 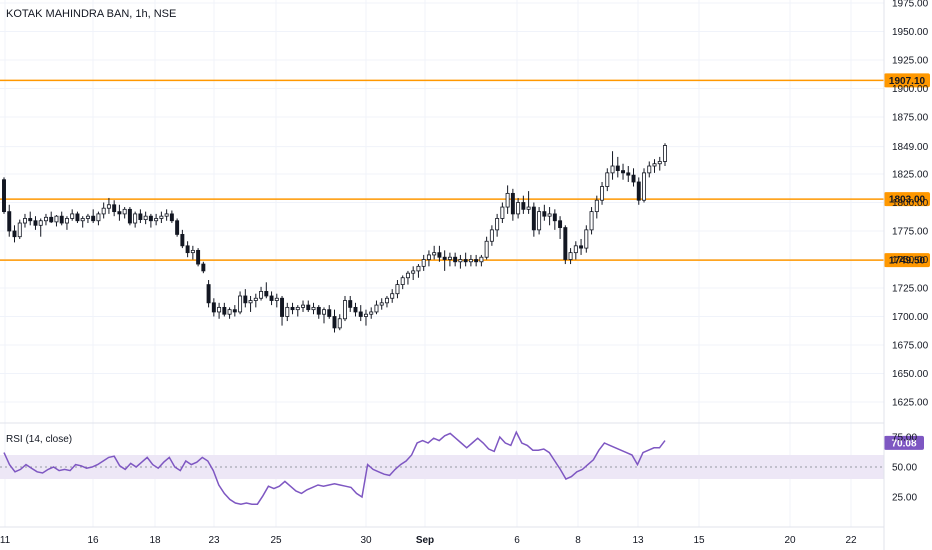 What do you see at coordinates (463, 467) in the screenshot?
I see `rsi-series: 70.08` at bounding box center [463, 467].